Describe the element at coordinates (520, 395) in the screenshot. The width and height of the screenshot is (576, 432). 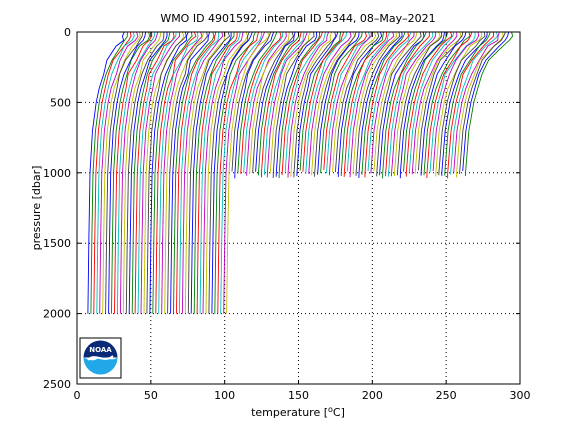
I see `x-tick-label: 300` at that location.